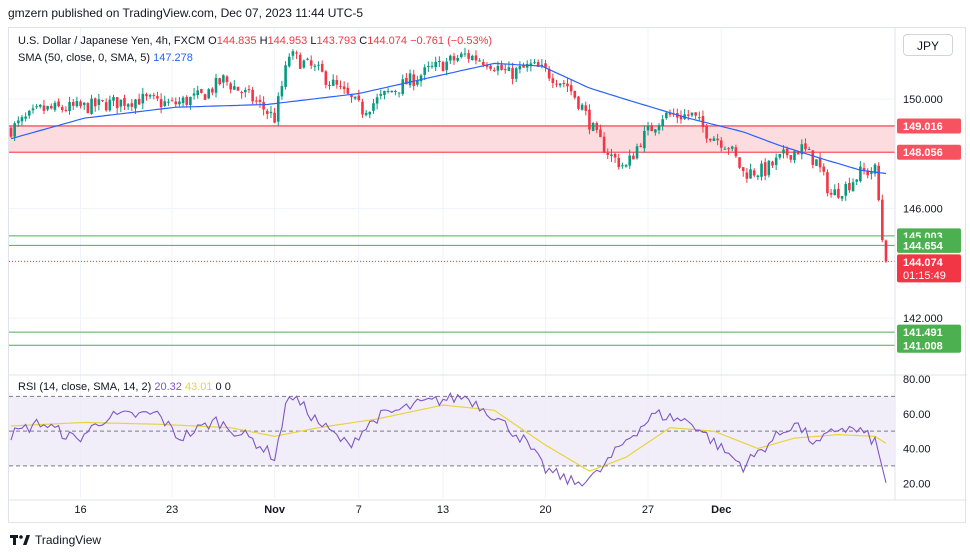 Image resolution: width=970 pixels, height=557 pixels. Describe the element at coordinates (451, 41) in the screenshot. I see `change-value: −0.761 (−0.53%)` at that location.